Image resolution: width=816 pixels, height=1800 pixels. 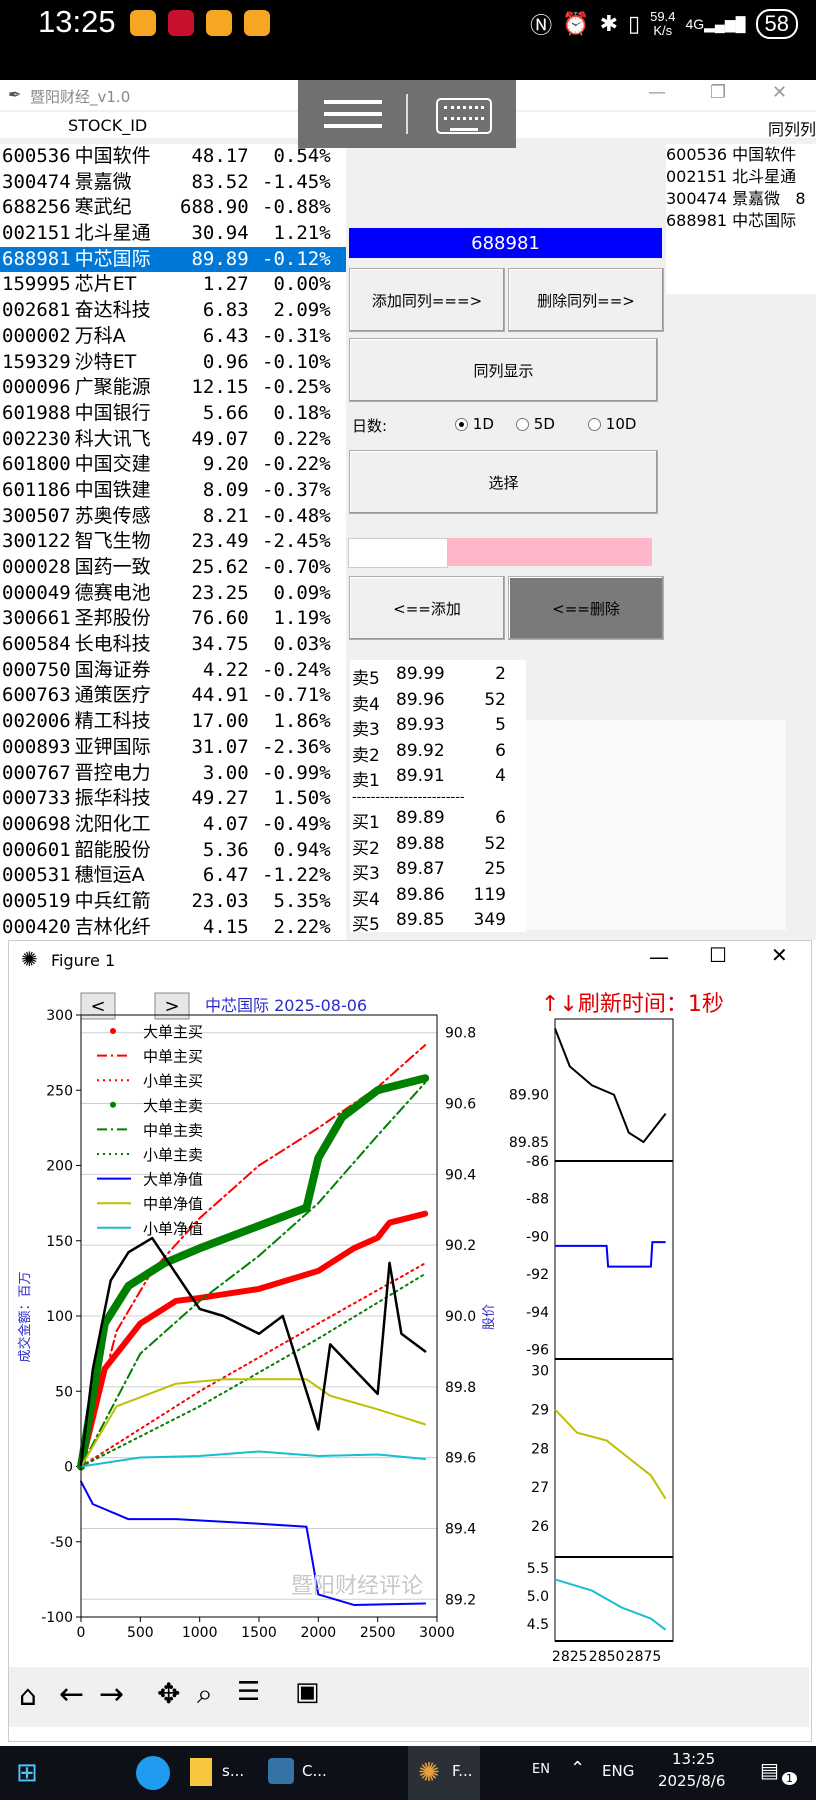 I want to click on alarm-icon: ⏰, so click(x=576, y=23).